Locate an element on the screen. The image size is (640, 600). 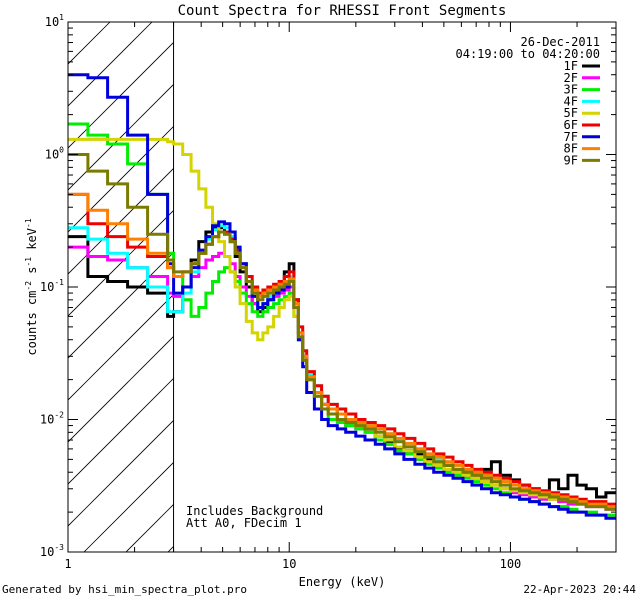
svg-text: counts cm-2 s-1 keV-1 is located at coordinates (31, 286).